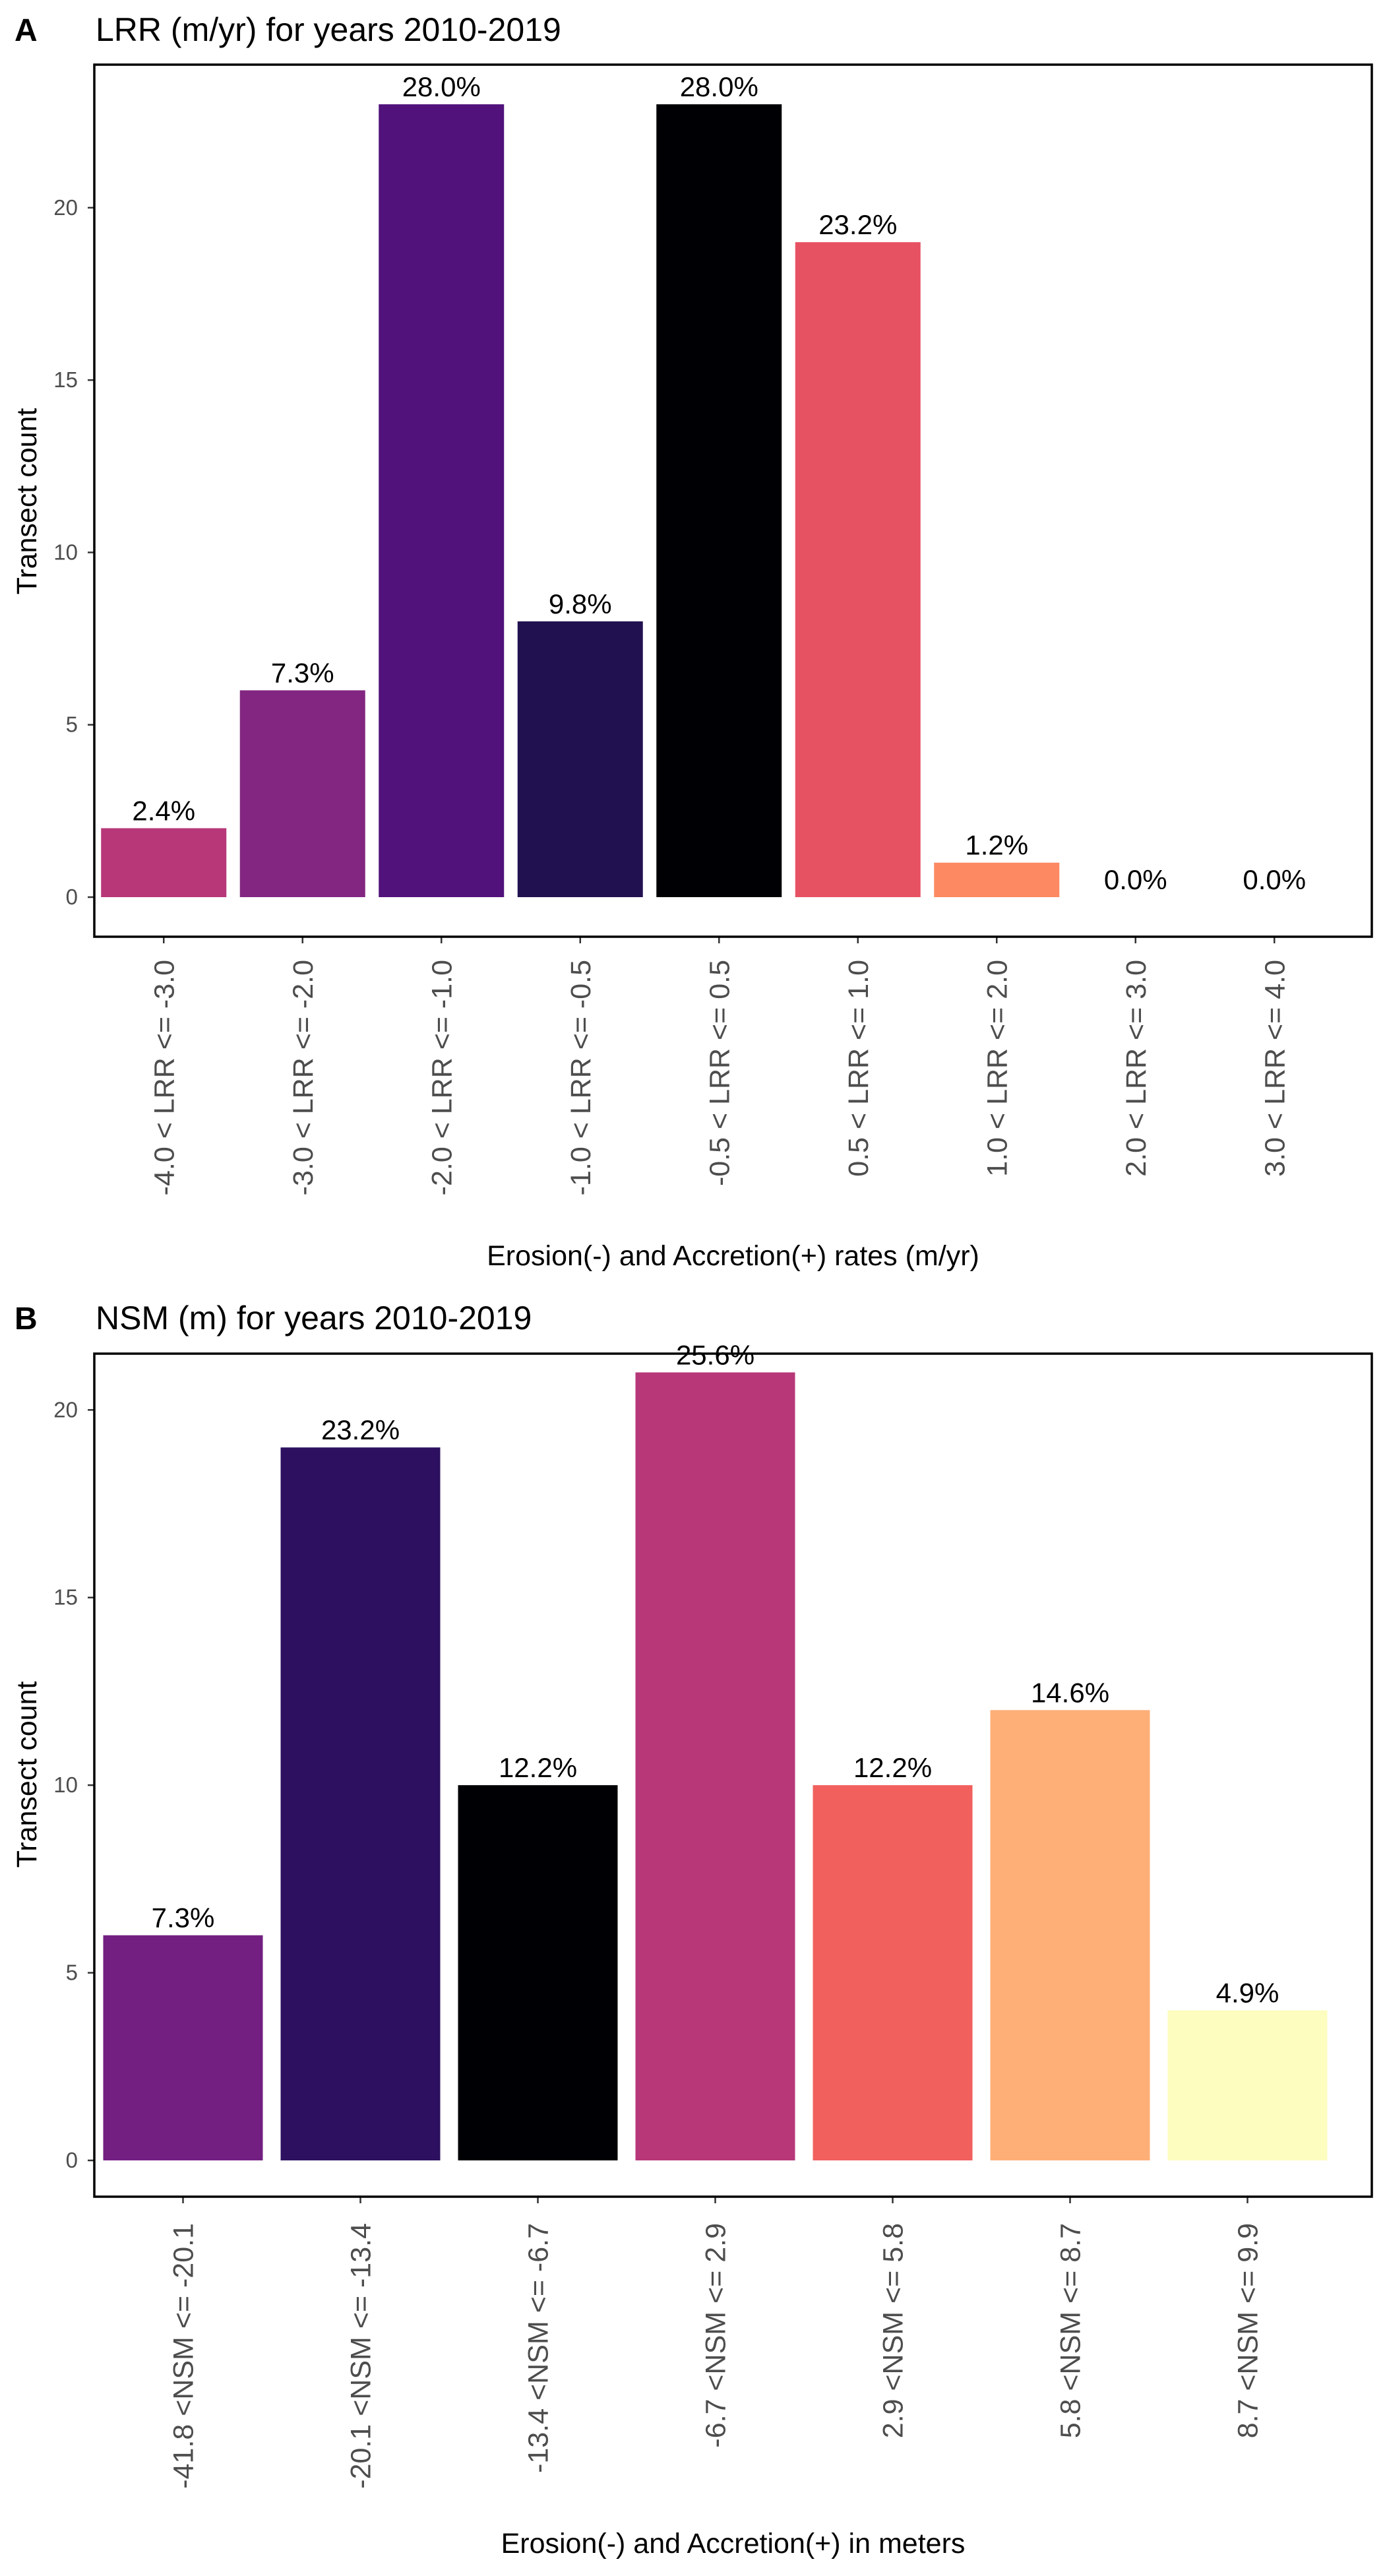 The height and width of the screenshot is (2576, 1385). What do you see at coordinates (26, 31) in the screenshot?
I see `panel-letter: A` at bounding box center [26, 31].